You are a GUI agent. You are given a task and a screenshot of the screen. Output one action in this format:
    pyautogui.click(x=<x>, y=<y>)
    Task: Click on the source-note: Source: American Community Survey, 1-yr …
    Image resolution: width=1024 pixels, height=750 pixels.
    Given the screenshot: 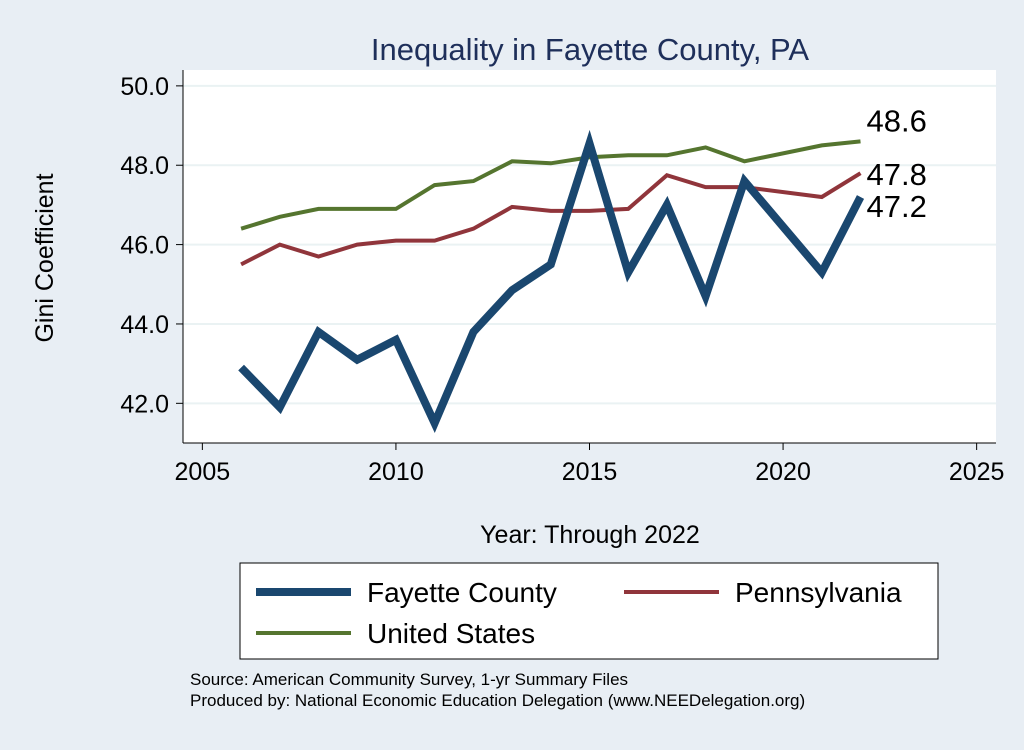 What is the action you would take?
    pyautogui.click(x=409, y=679)
    